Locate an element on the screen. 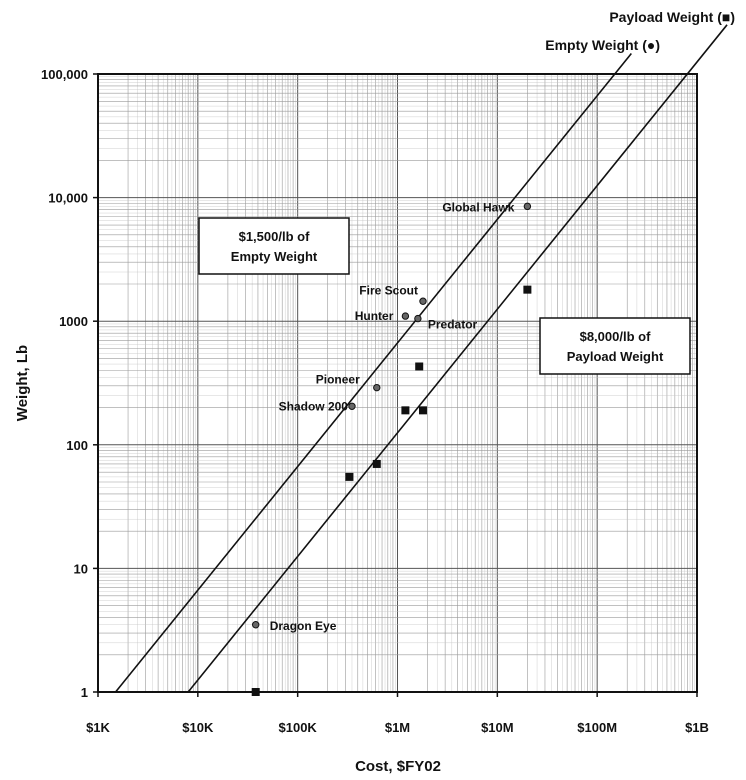 The height and width of the screenshot is (780, 746). x-tick-label: $1B is located at coordinates (697, 727).